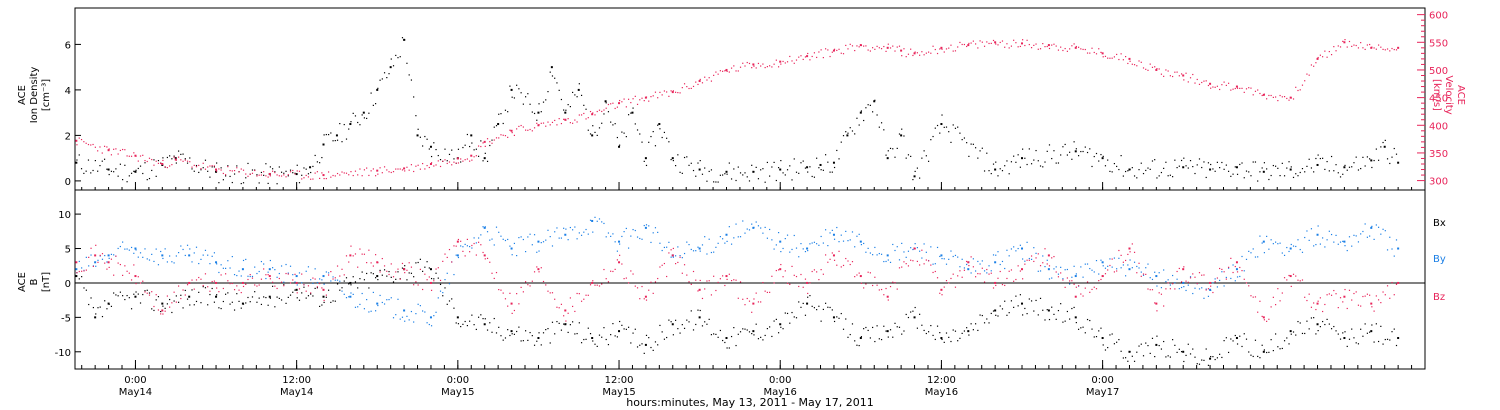  Describe the element at coordinates (269, 173) in the screenshot. I see `velocity-point` at that location.